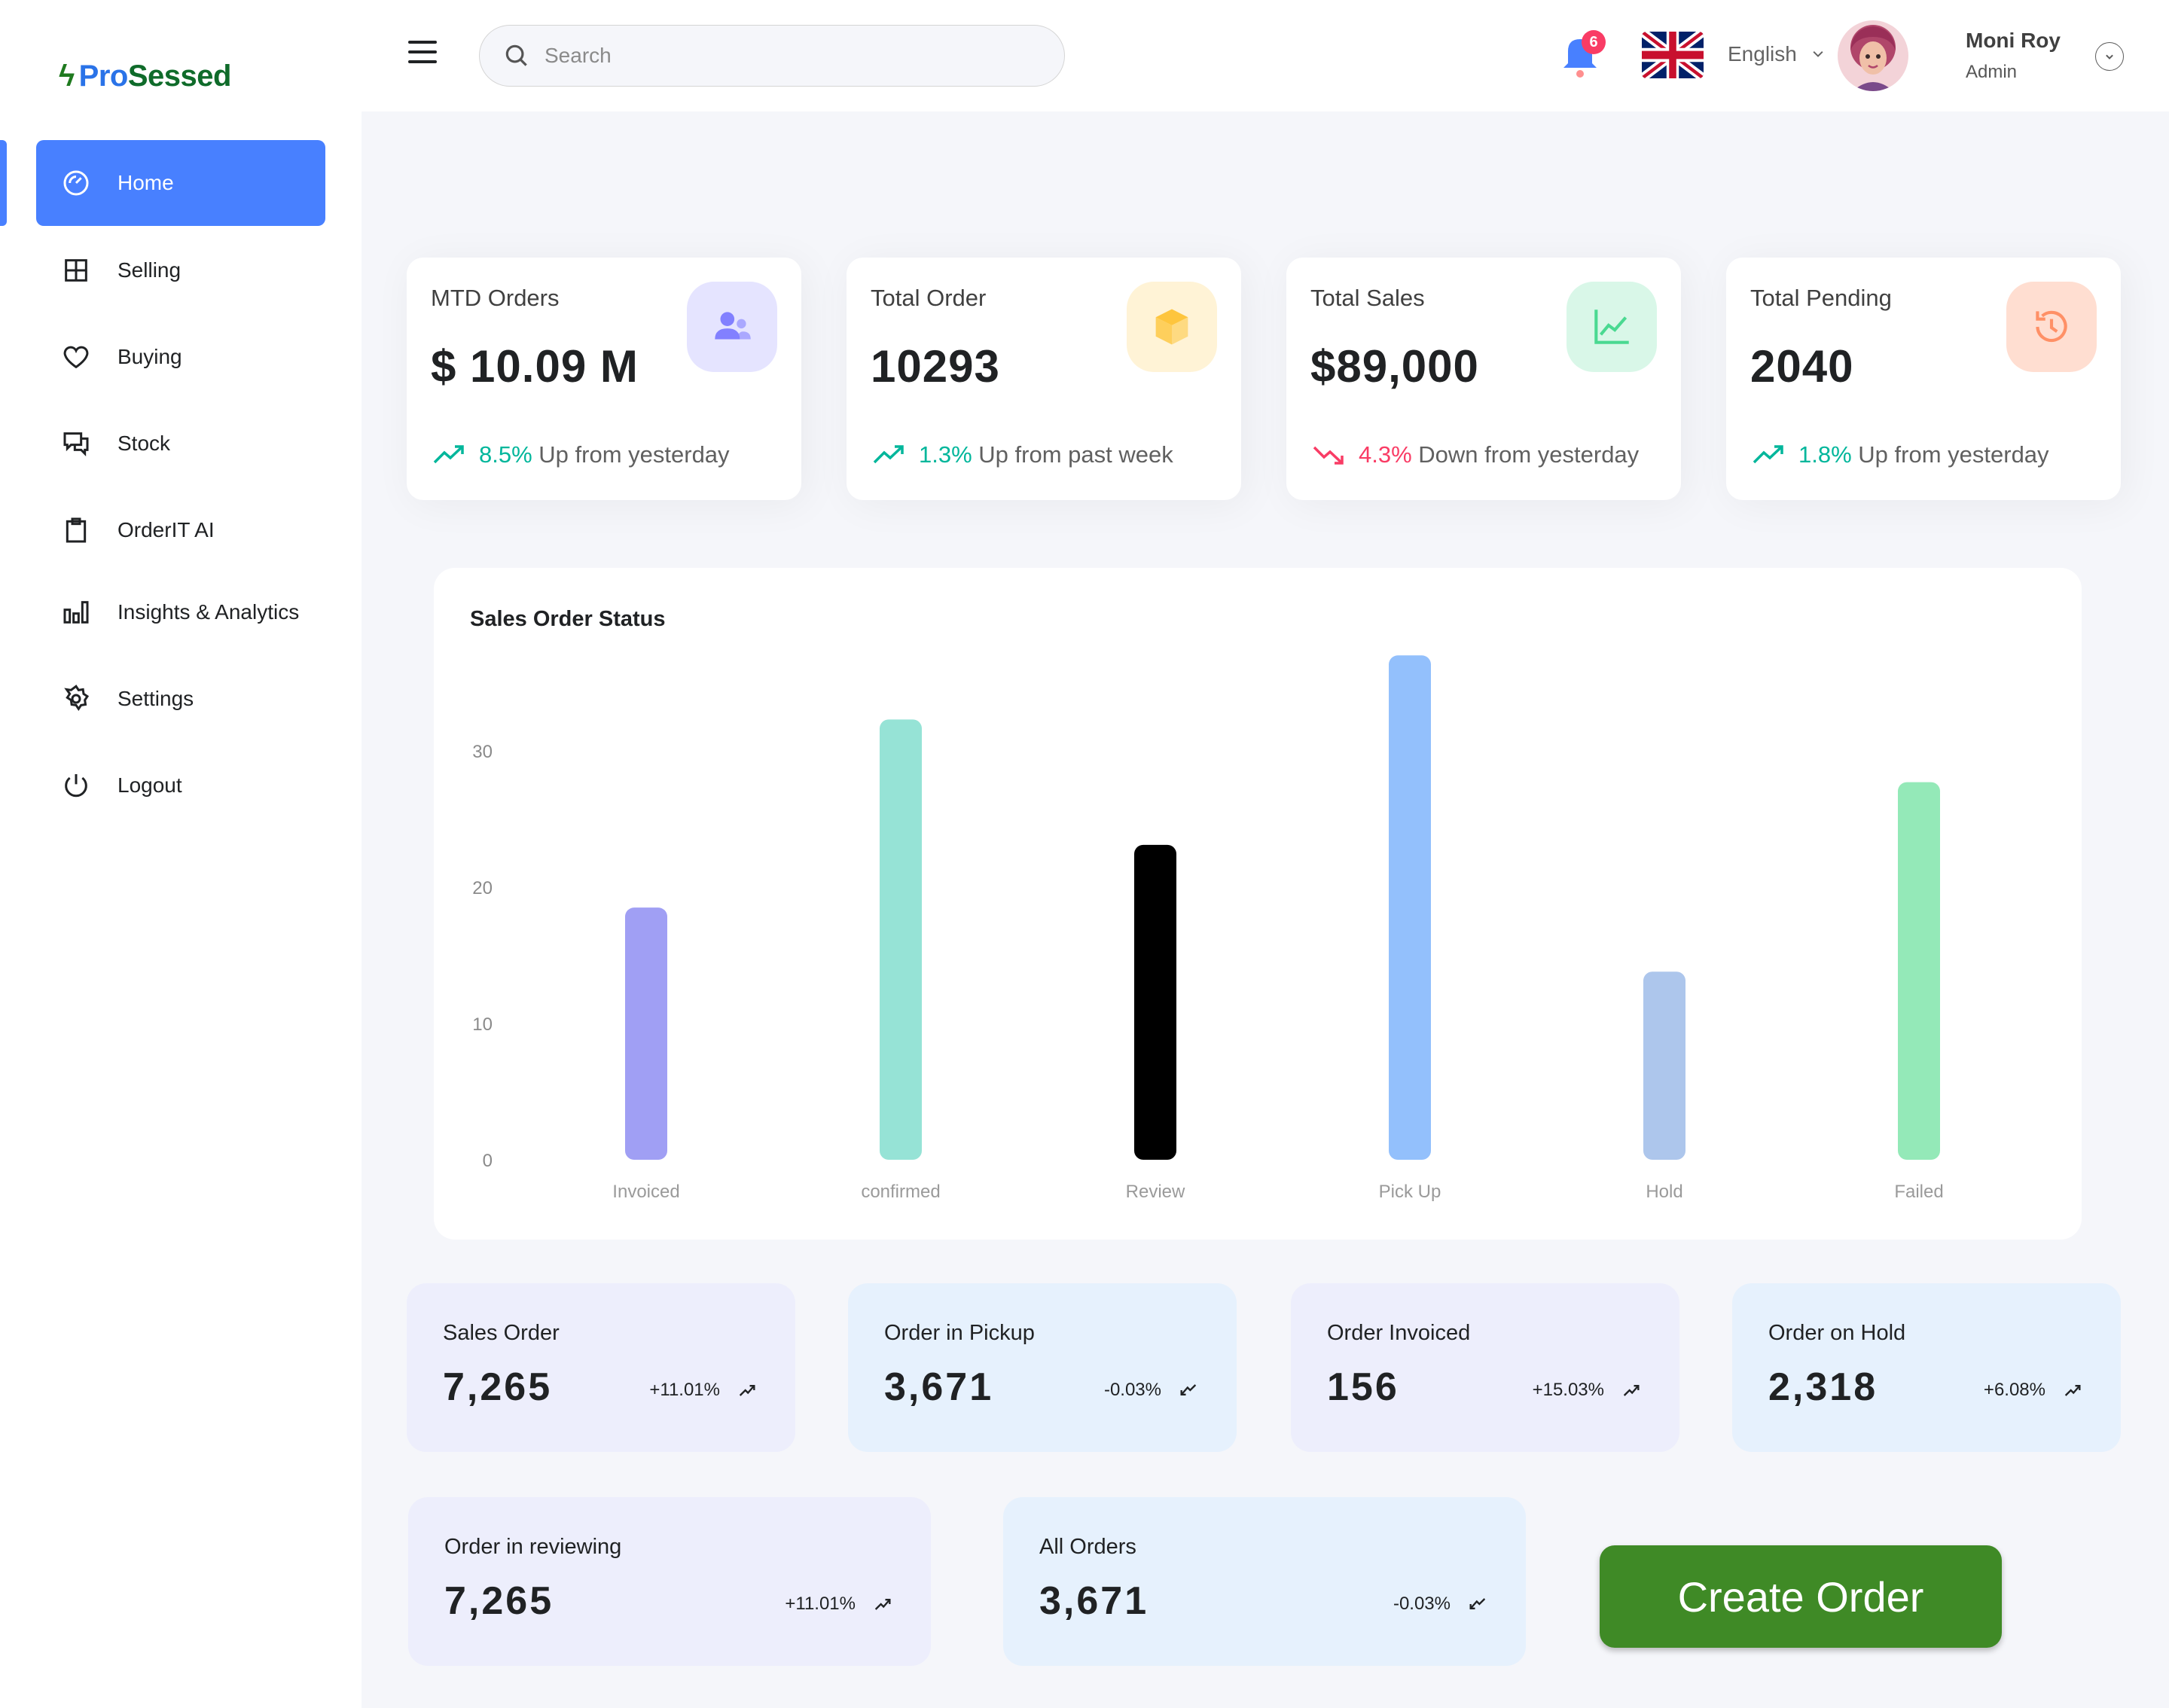 This screenshot has height=1708, width=2169. I want to click on stat-trend: 1.3% Up from past week, so click(1022, 454).